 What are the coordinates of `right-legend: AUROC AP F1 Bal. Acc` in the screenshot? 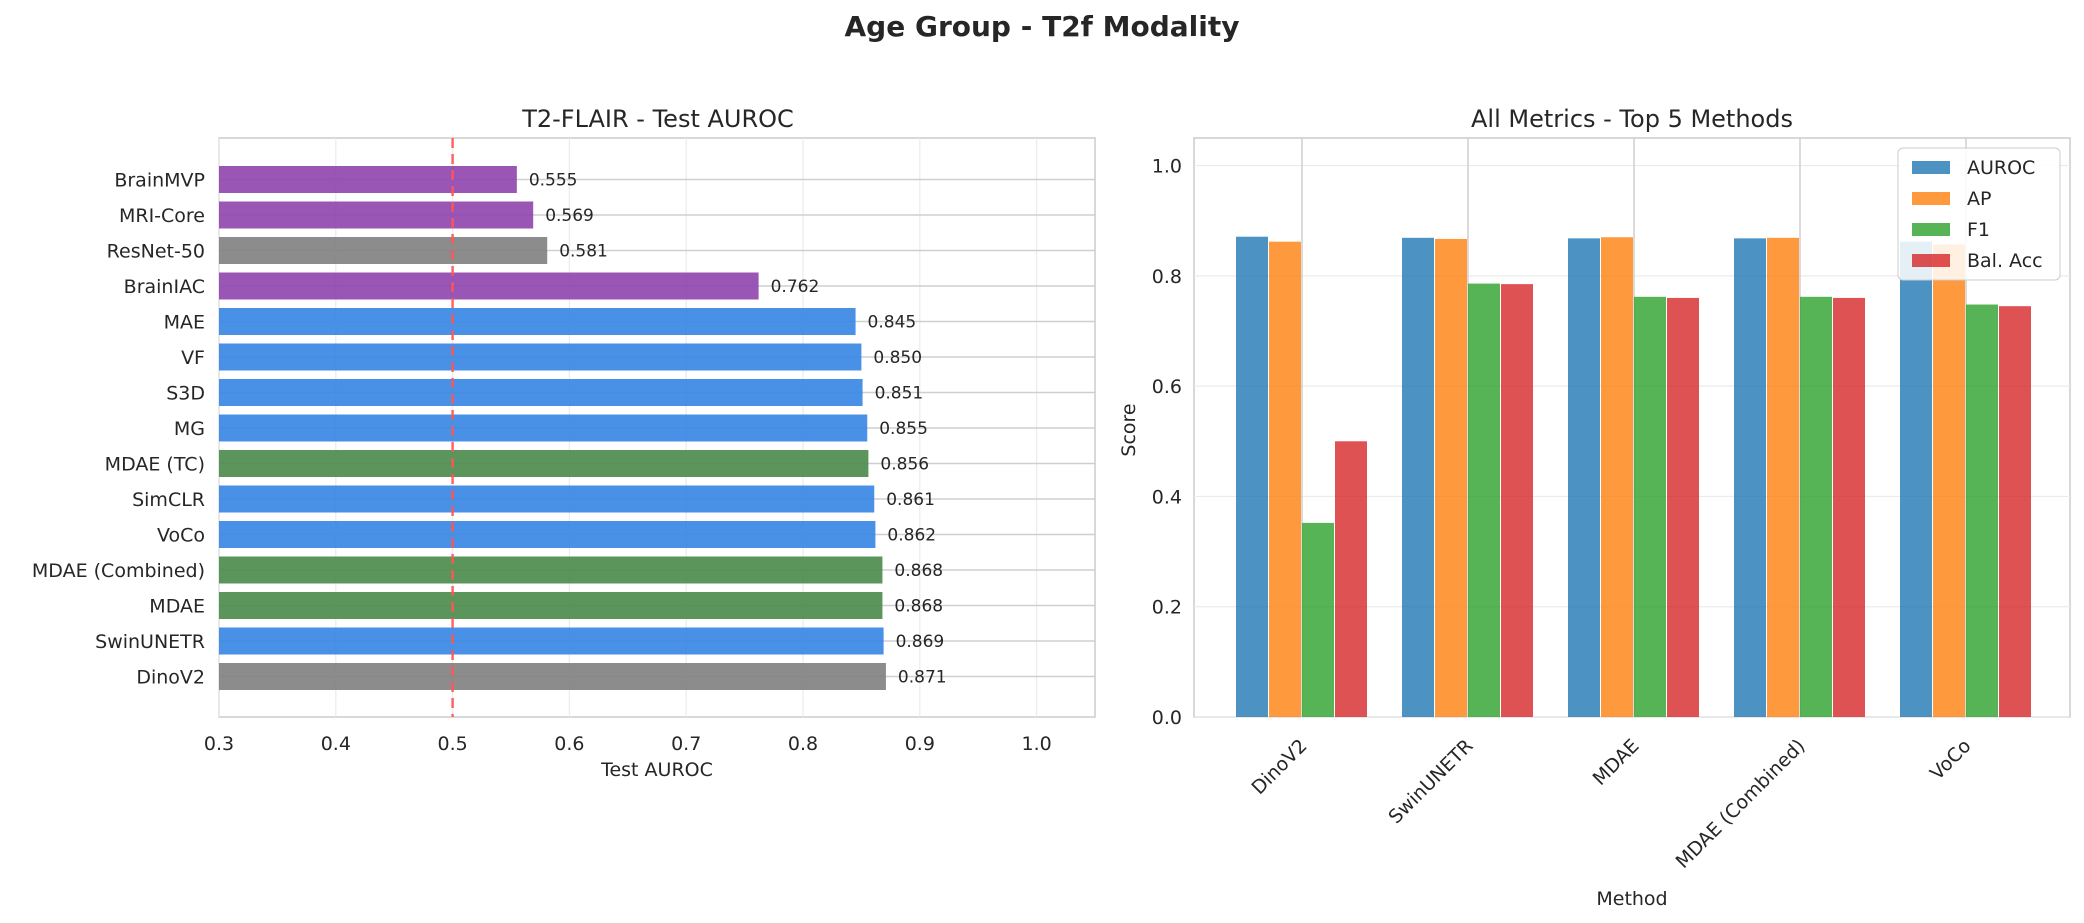 It's located at (1979, 214).